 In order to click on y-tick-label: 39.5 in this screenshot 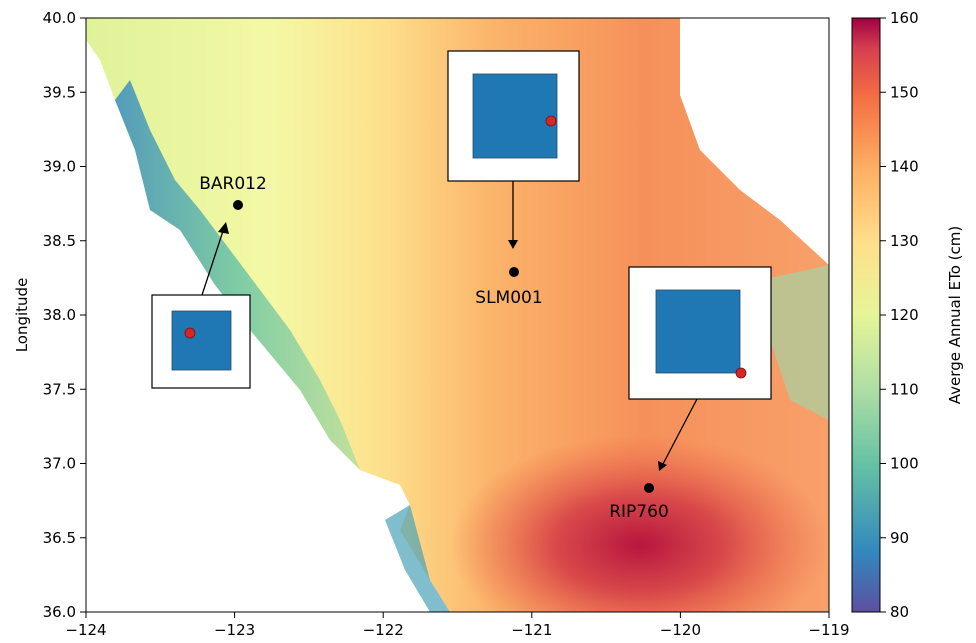, I will do `click(59, 92)`.